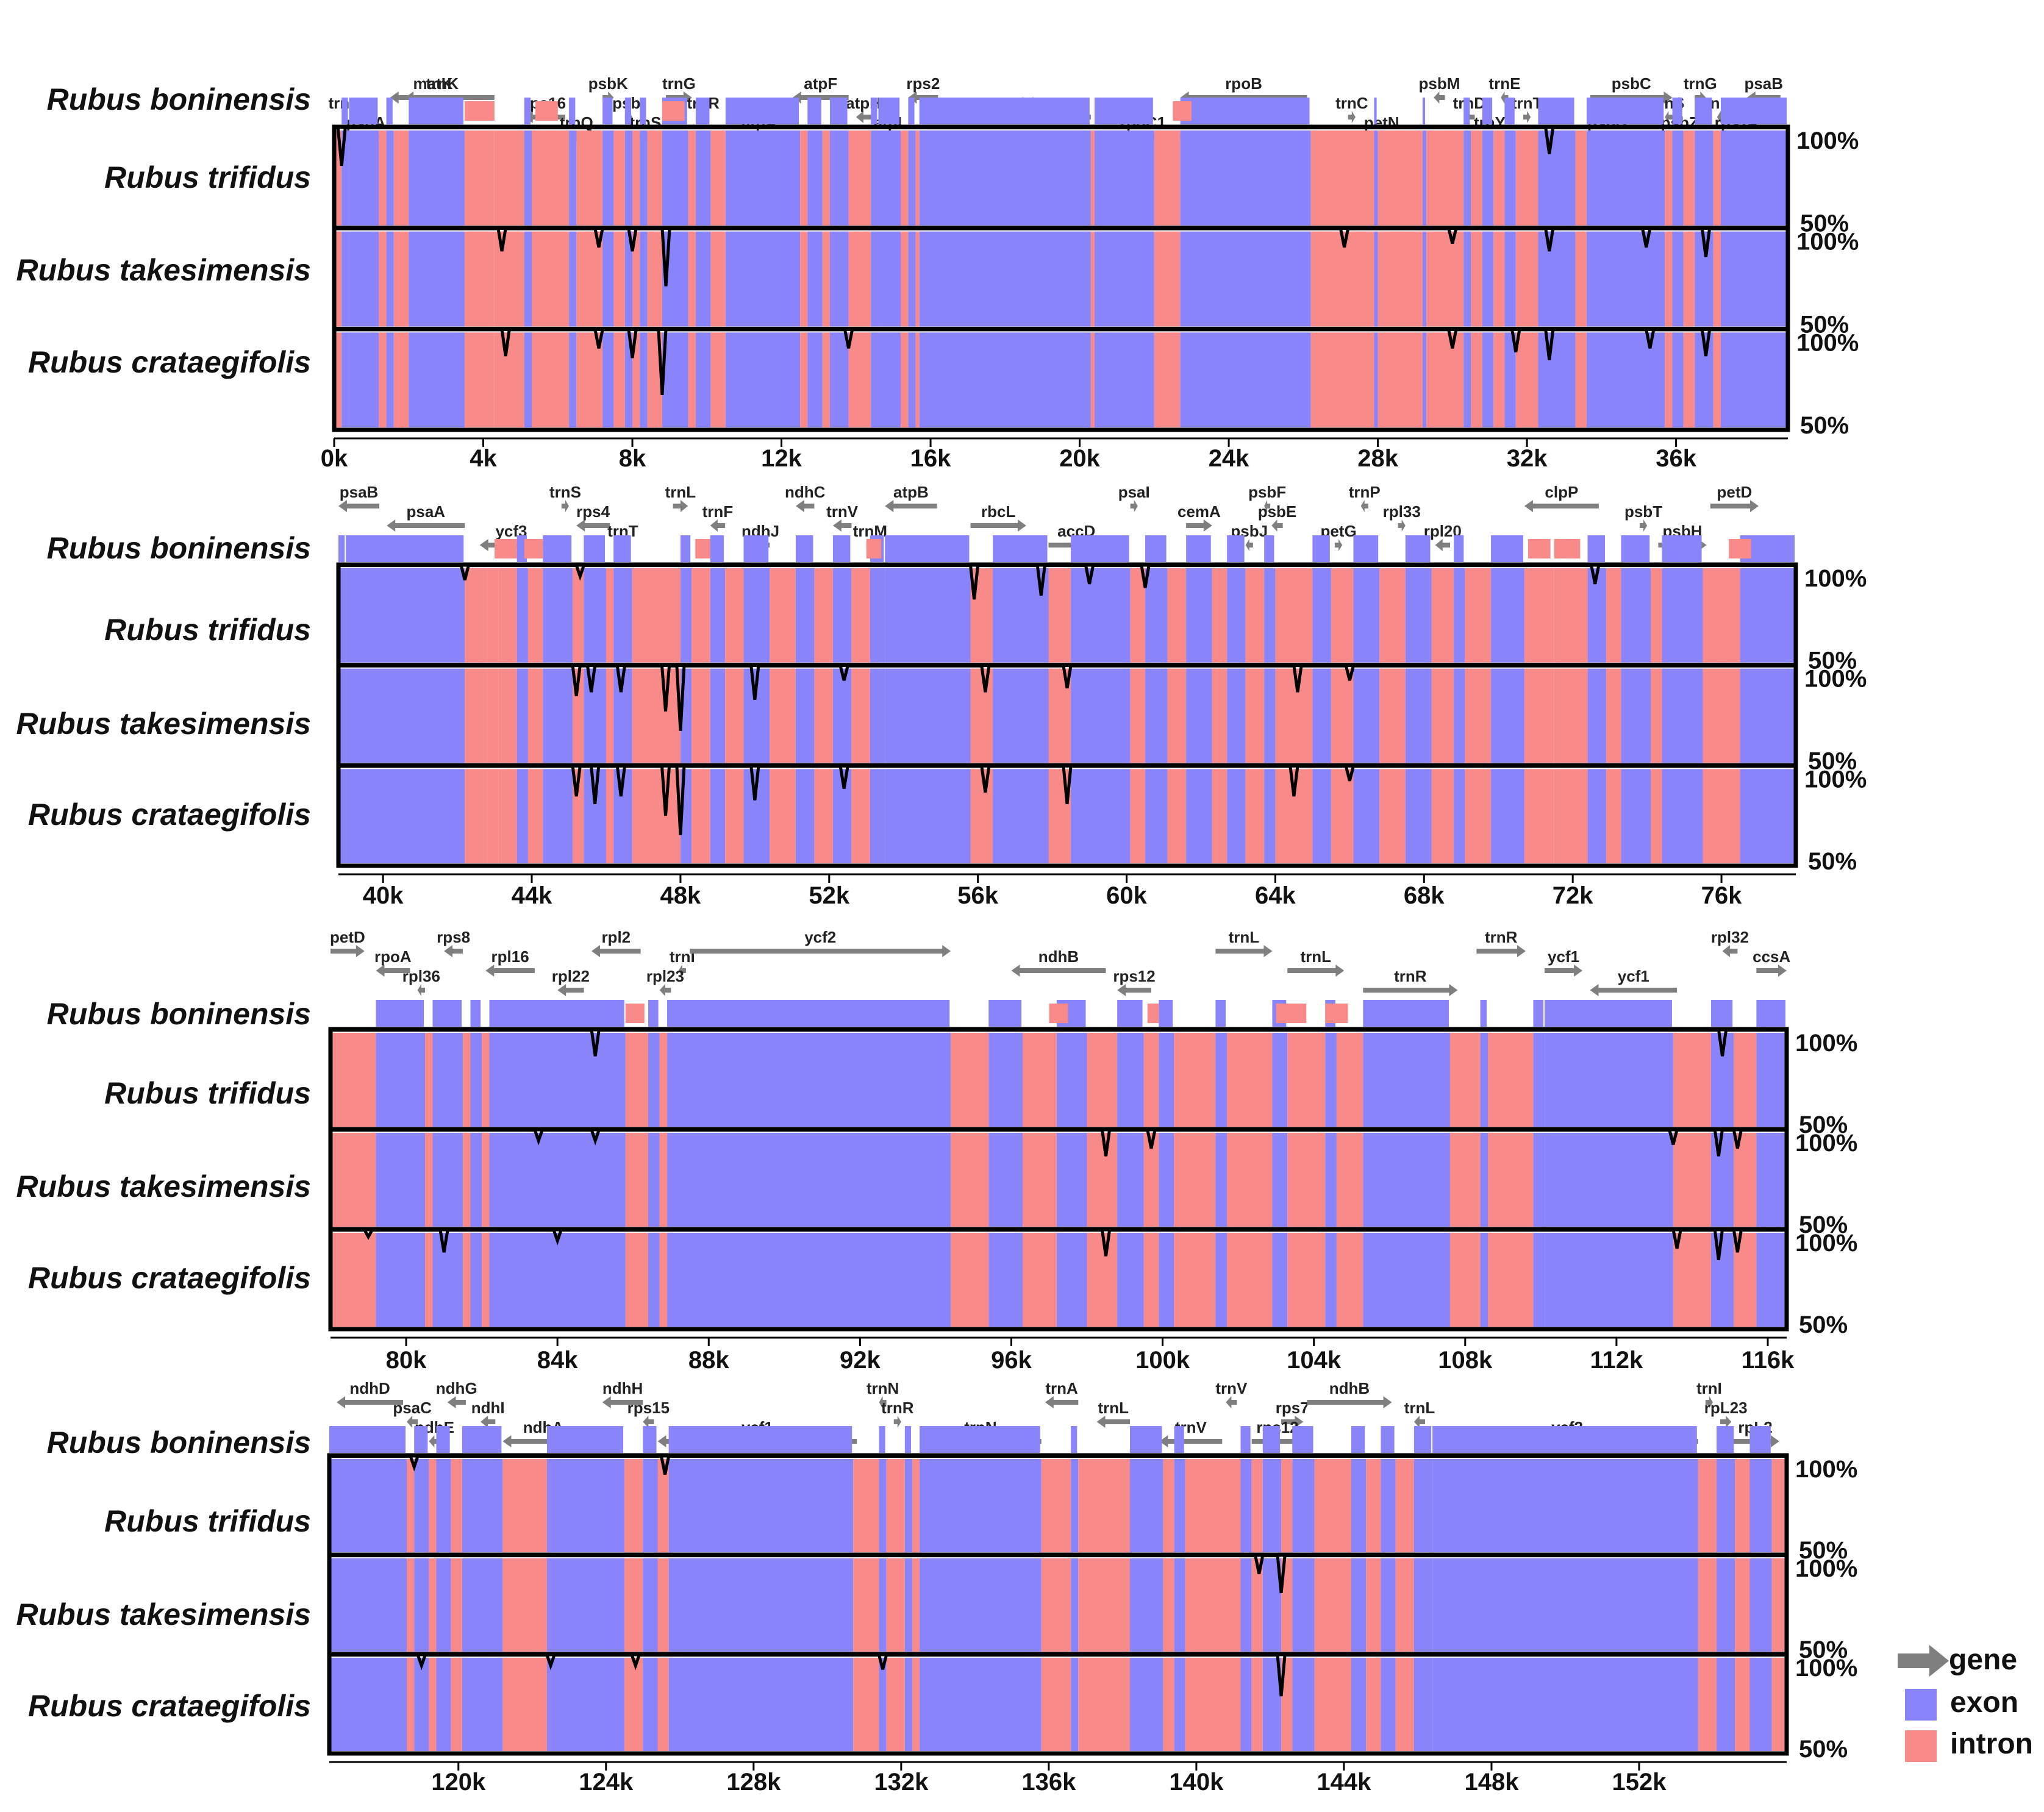  Describe the element at coordinates (998, 511) in the screenshot. I see `gene-label: rbcL` at that location.